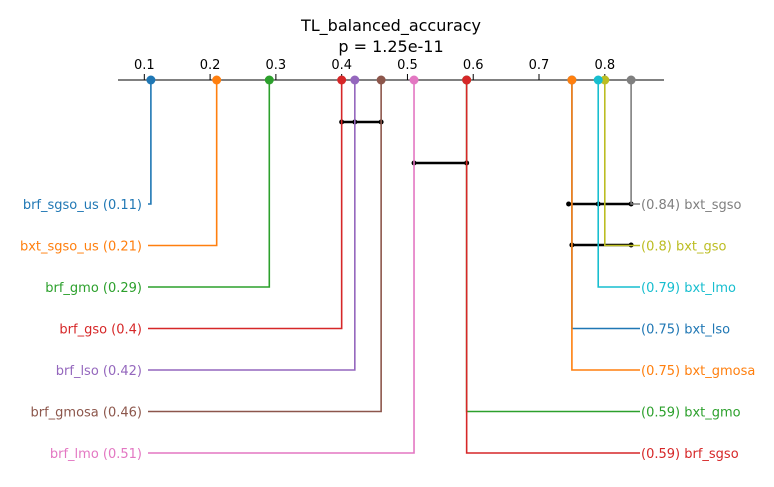 Image resolution: width=774 pixels, height=487 pixels. Describe the element at coordinates (604, 65) in the screenshot. I see `tick-label: 0.8` at that location.